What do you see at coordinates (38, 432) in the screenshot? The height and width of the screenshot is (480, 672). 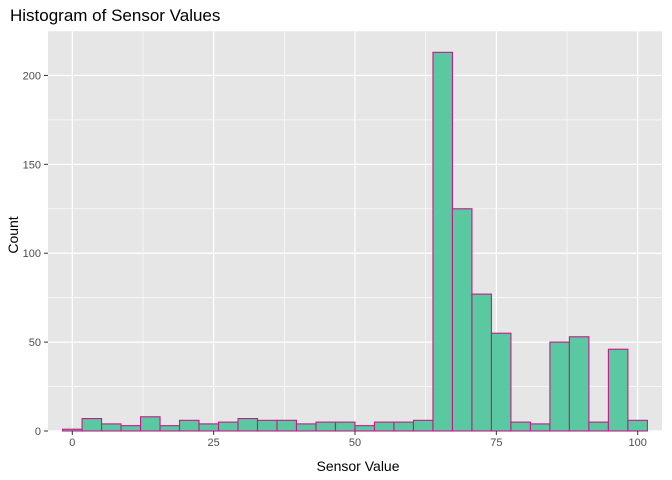 I see `y-tick-label: 0` at bounding box center [38, 432].